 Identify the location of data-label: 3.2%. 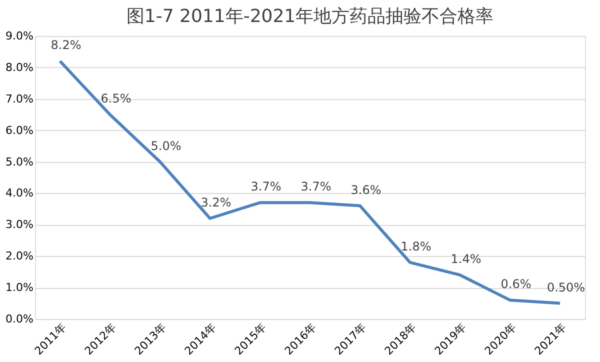
(216, 202).